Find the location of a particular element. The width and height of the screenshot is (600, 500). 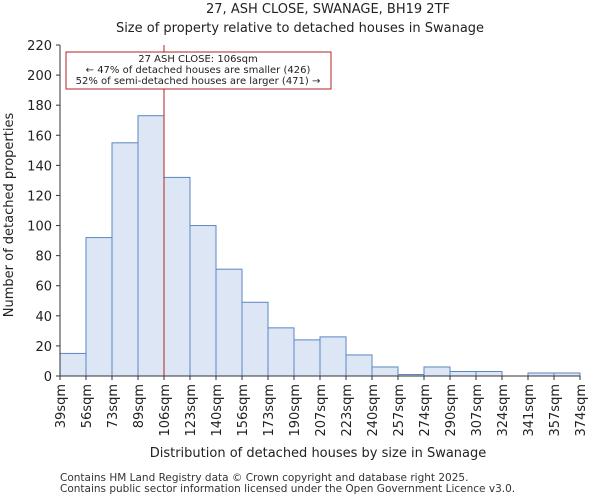

x-tick-label: 223sqm is located at coordinates (347, 410).